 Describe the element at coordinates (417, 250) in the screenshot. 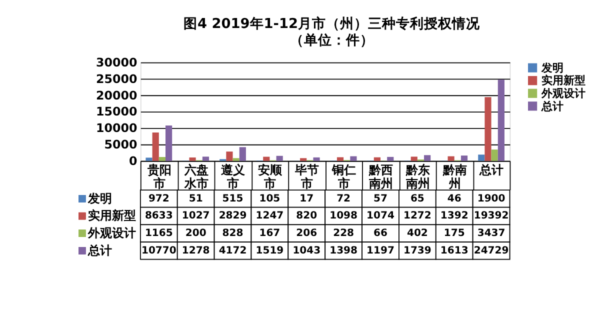

I see `data-label: 1739` at that location.